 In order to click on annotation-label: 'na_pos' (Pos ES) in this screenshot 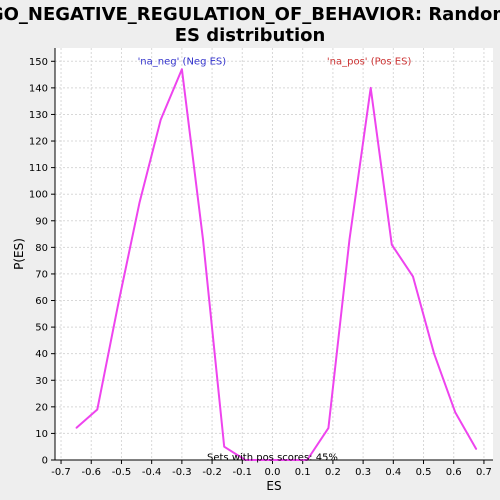, I will do `click(369, 61)`.